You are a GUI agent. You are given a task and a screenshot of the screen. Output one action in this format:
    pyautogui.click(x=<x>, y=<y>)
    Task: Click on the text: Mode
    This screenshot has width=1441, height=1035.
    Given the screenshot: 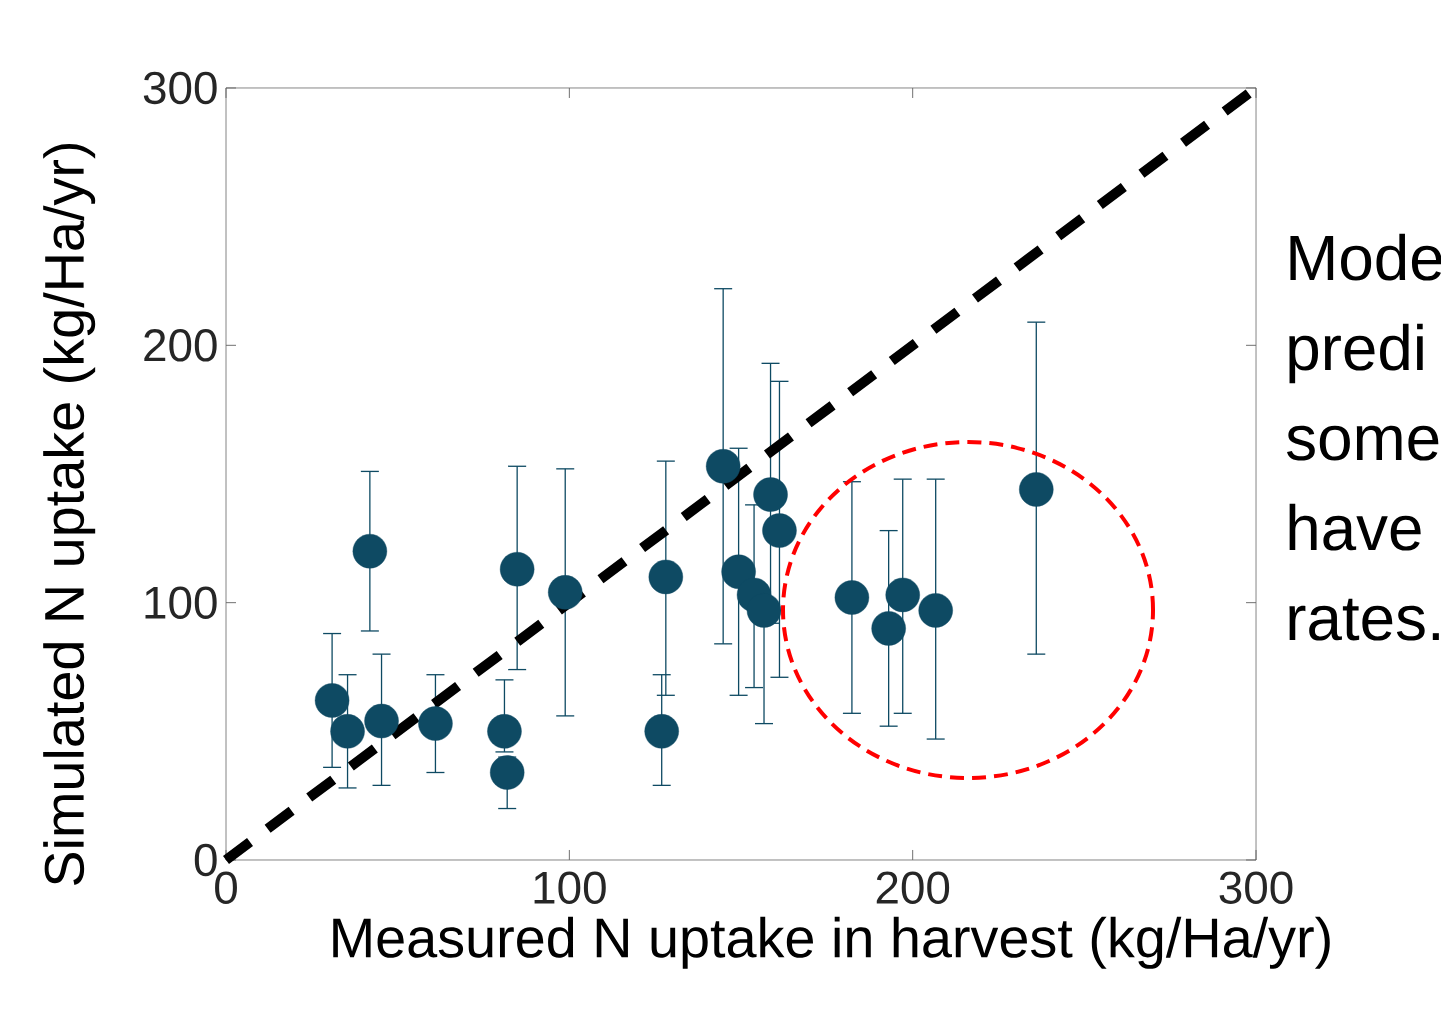 What is the action you would take?
    pyautogui.click(x=1365, y=257)
    